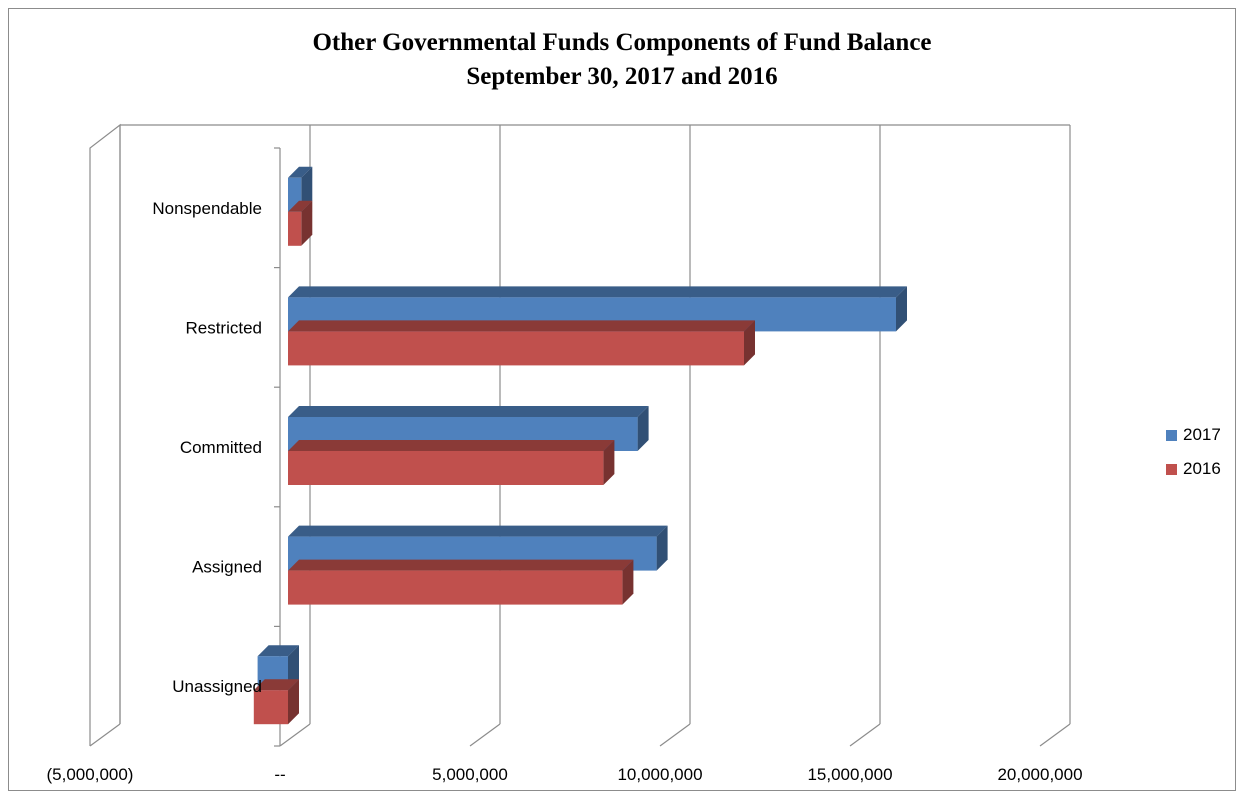 Image resolution: width=1244 pixels, height=799 pixels. I want to click on legend-label: 2017, so click(1202, 434).